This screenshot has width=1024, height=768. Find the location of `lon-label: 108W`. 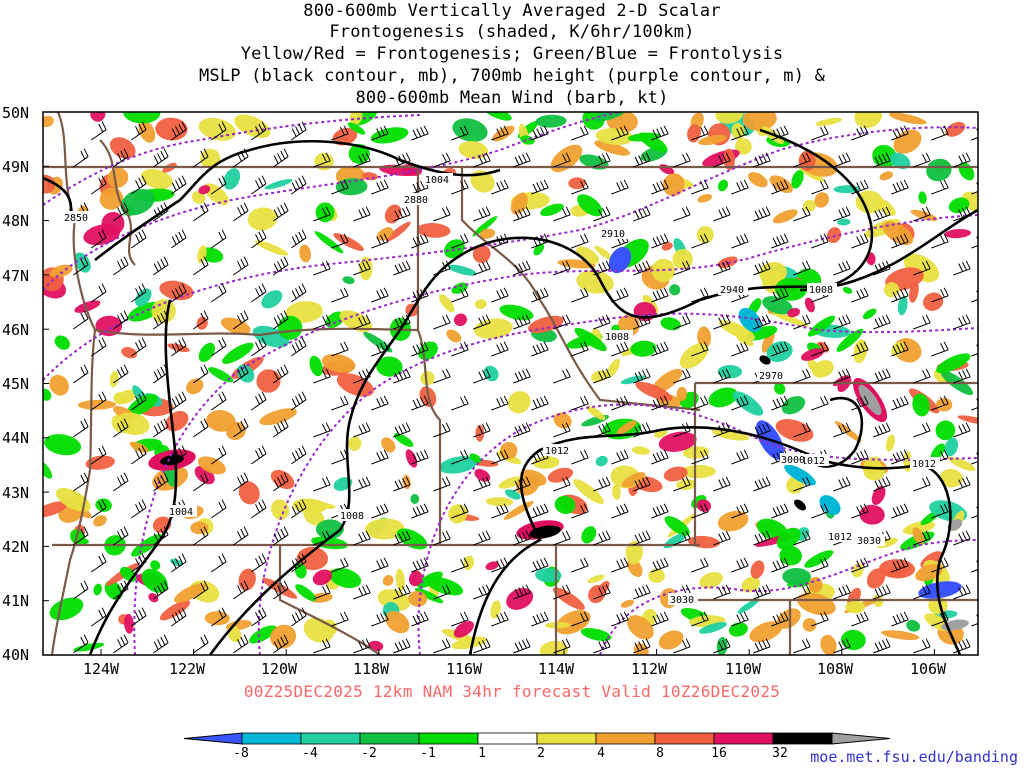

lon-label: 108W is located at coordinates (835, 669).